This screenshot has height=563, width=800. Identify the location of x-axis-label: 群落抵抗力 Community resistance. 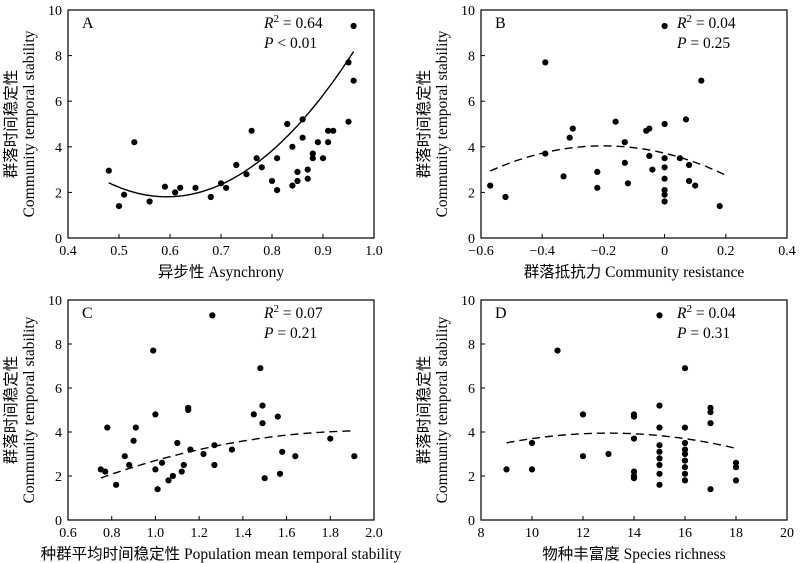
(634, 272).